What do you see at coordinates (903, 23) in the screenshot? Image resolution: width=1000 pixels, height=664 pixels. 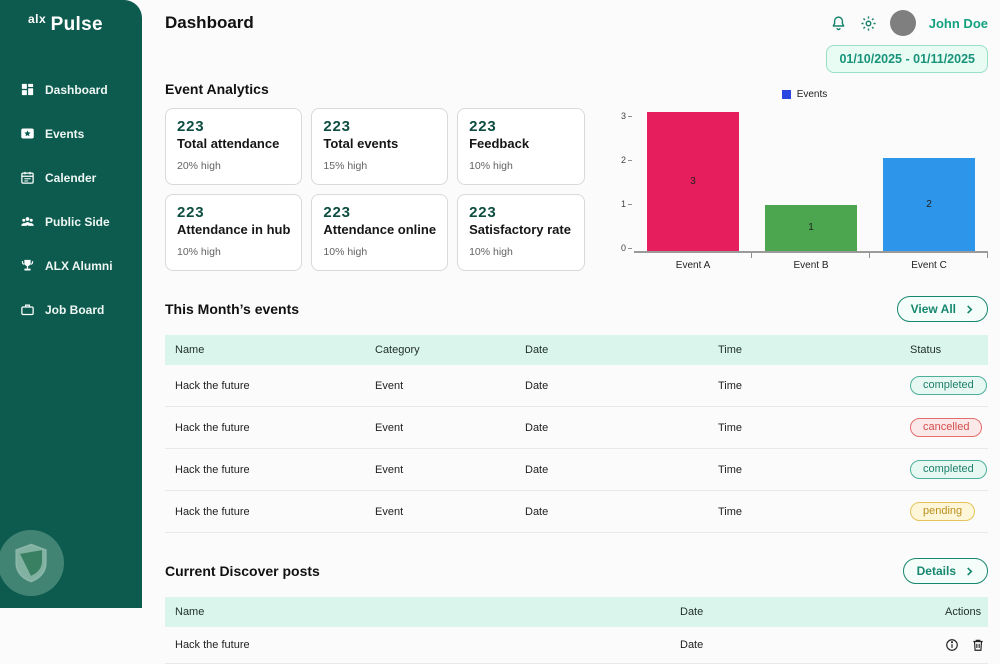 I see `avatar` at bounding box center [903, 23].